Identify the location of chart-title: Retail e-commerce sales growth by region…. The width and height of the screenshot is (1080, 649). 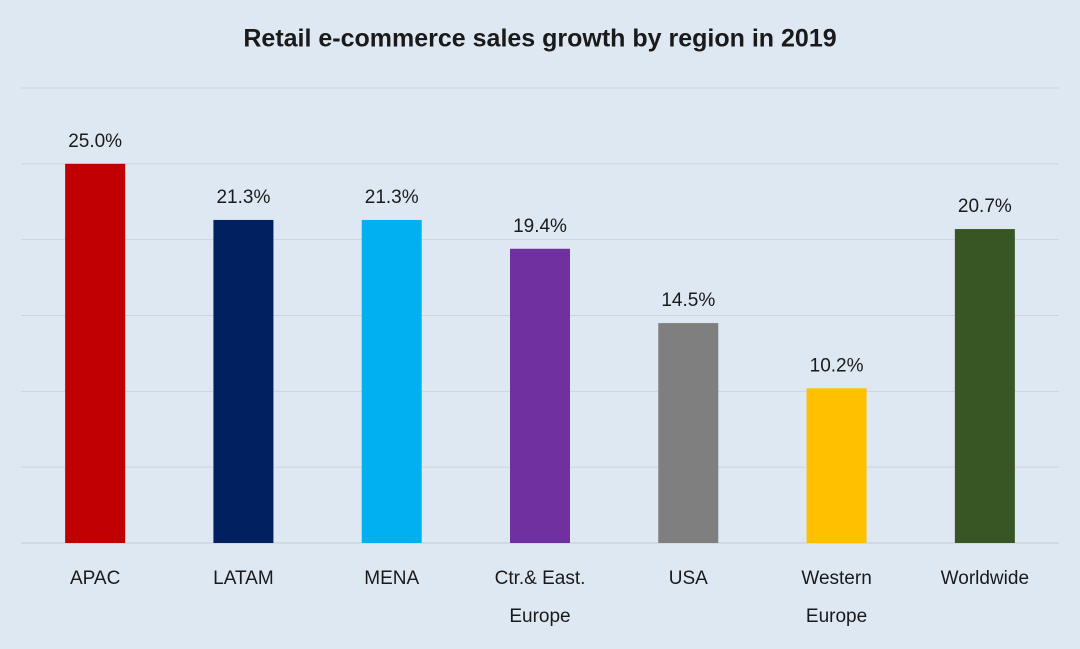
(539, 39).